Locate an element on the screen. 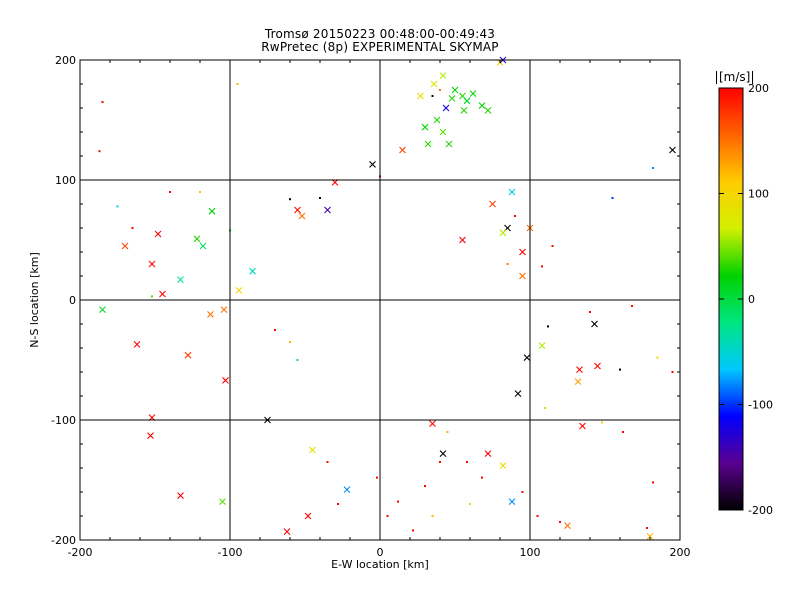 This screenshot has width=800, height=600. colorbar-tick-label: -200 is located at coordinates (760, 510).